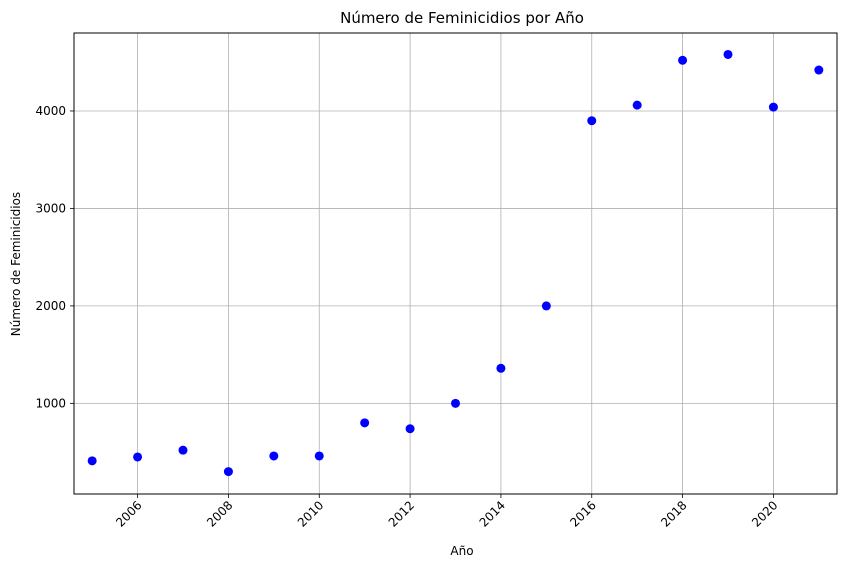 The image size is (859, 568). Describe the element at coordinates (50, 208) in the screenshot. I see `y-tick-label: 3000` at that location.